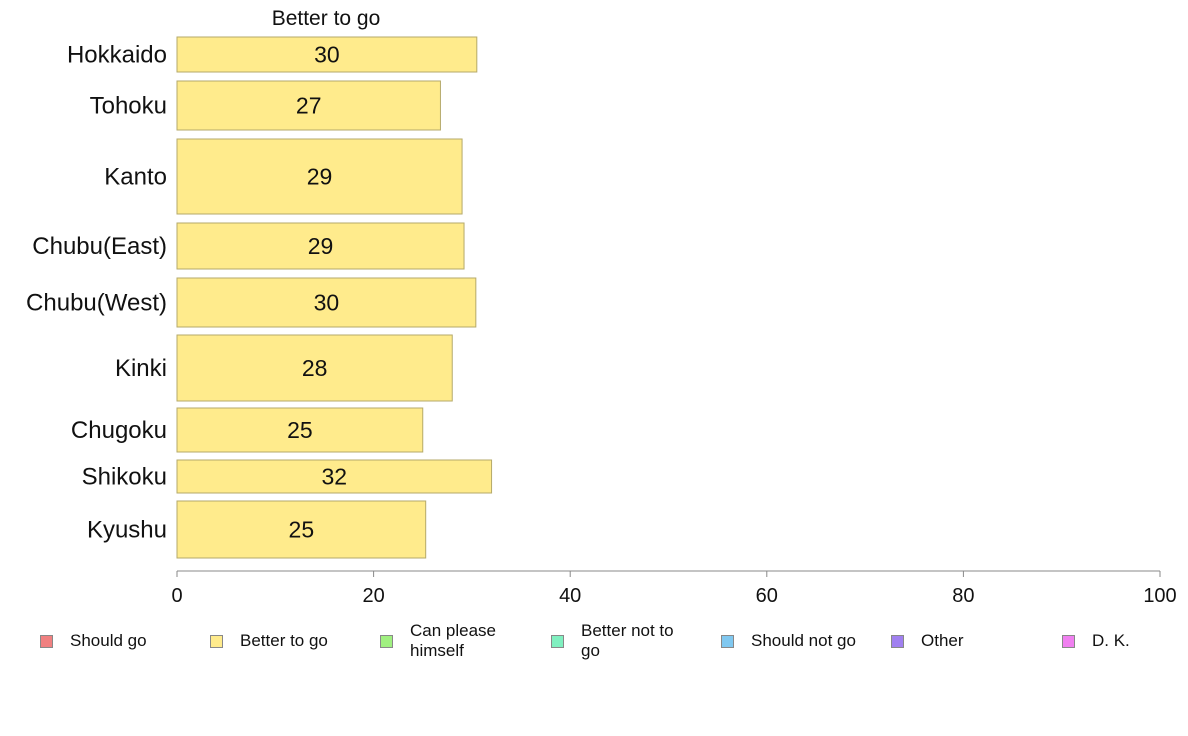  I want to click on legend-item: Better to go, so click(280, 641).